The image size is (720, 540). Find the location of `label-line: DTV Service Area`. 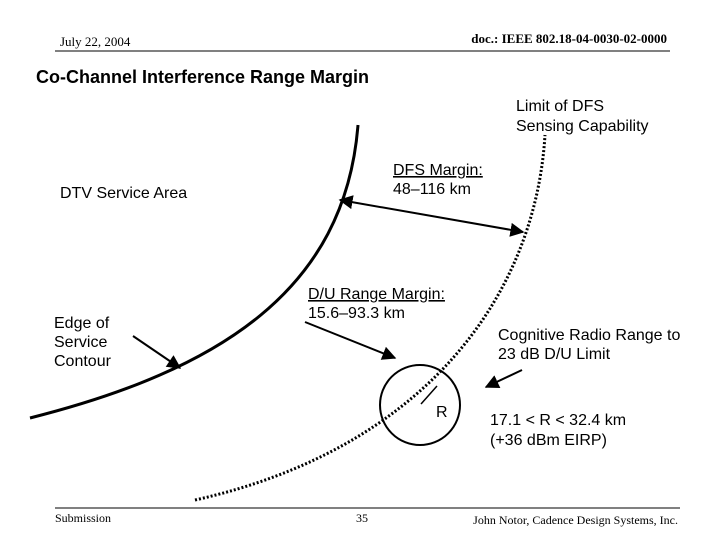

label-line: DTV Service Area is located at coordinates (123, 193).